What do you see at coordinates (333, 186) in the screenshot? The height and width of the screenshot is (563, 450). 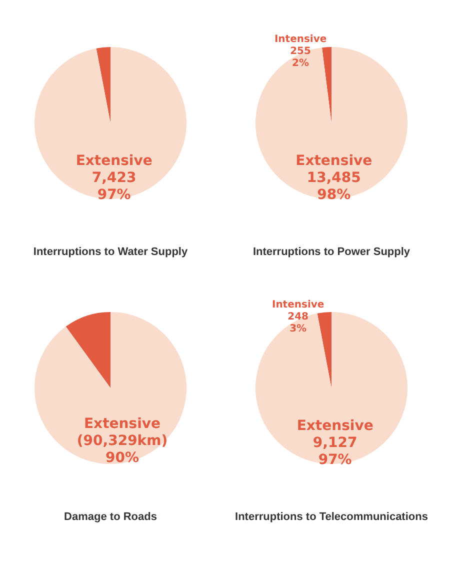 I see `data-label: 13,485 98%` at bounding box center [333, 186].